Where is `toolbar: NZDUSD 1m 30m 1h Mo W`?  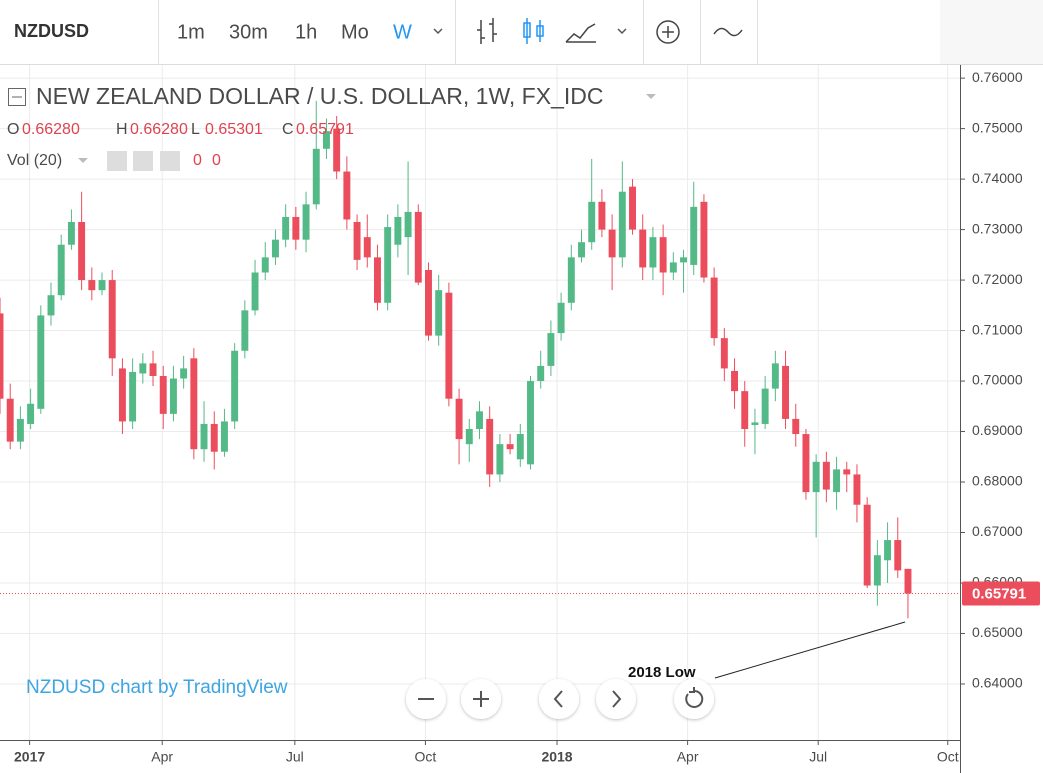
toolbar: NZDUSD 1m 30m 1h Mo W is located at coordinates (521, 32).